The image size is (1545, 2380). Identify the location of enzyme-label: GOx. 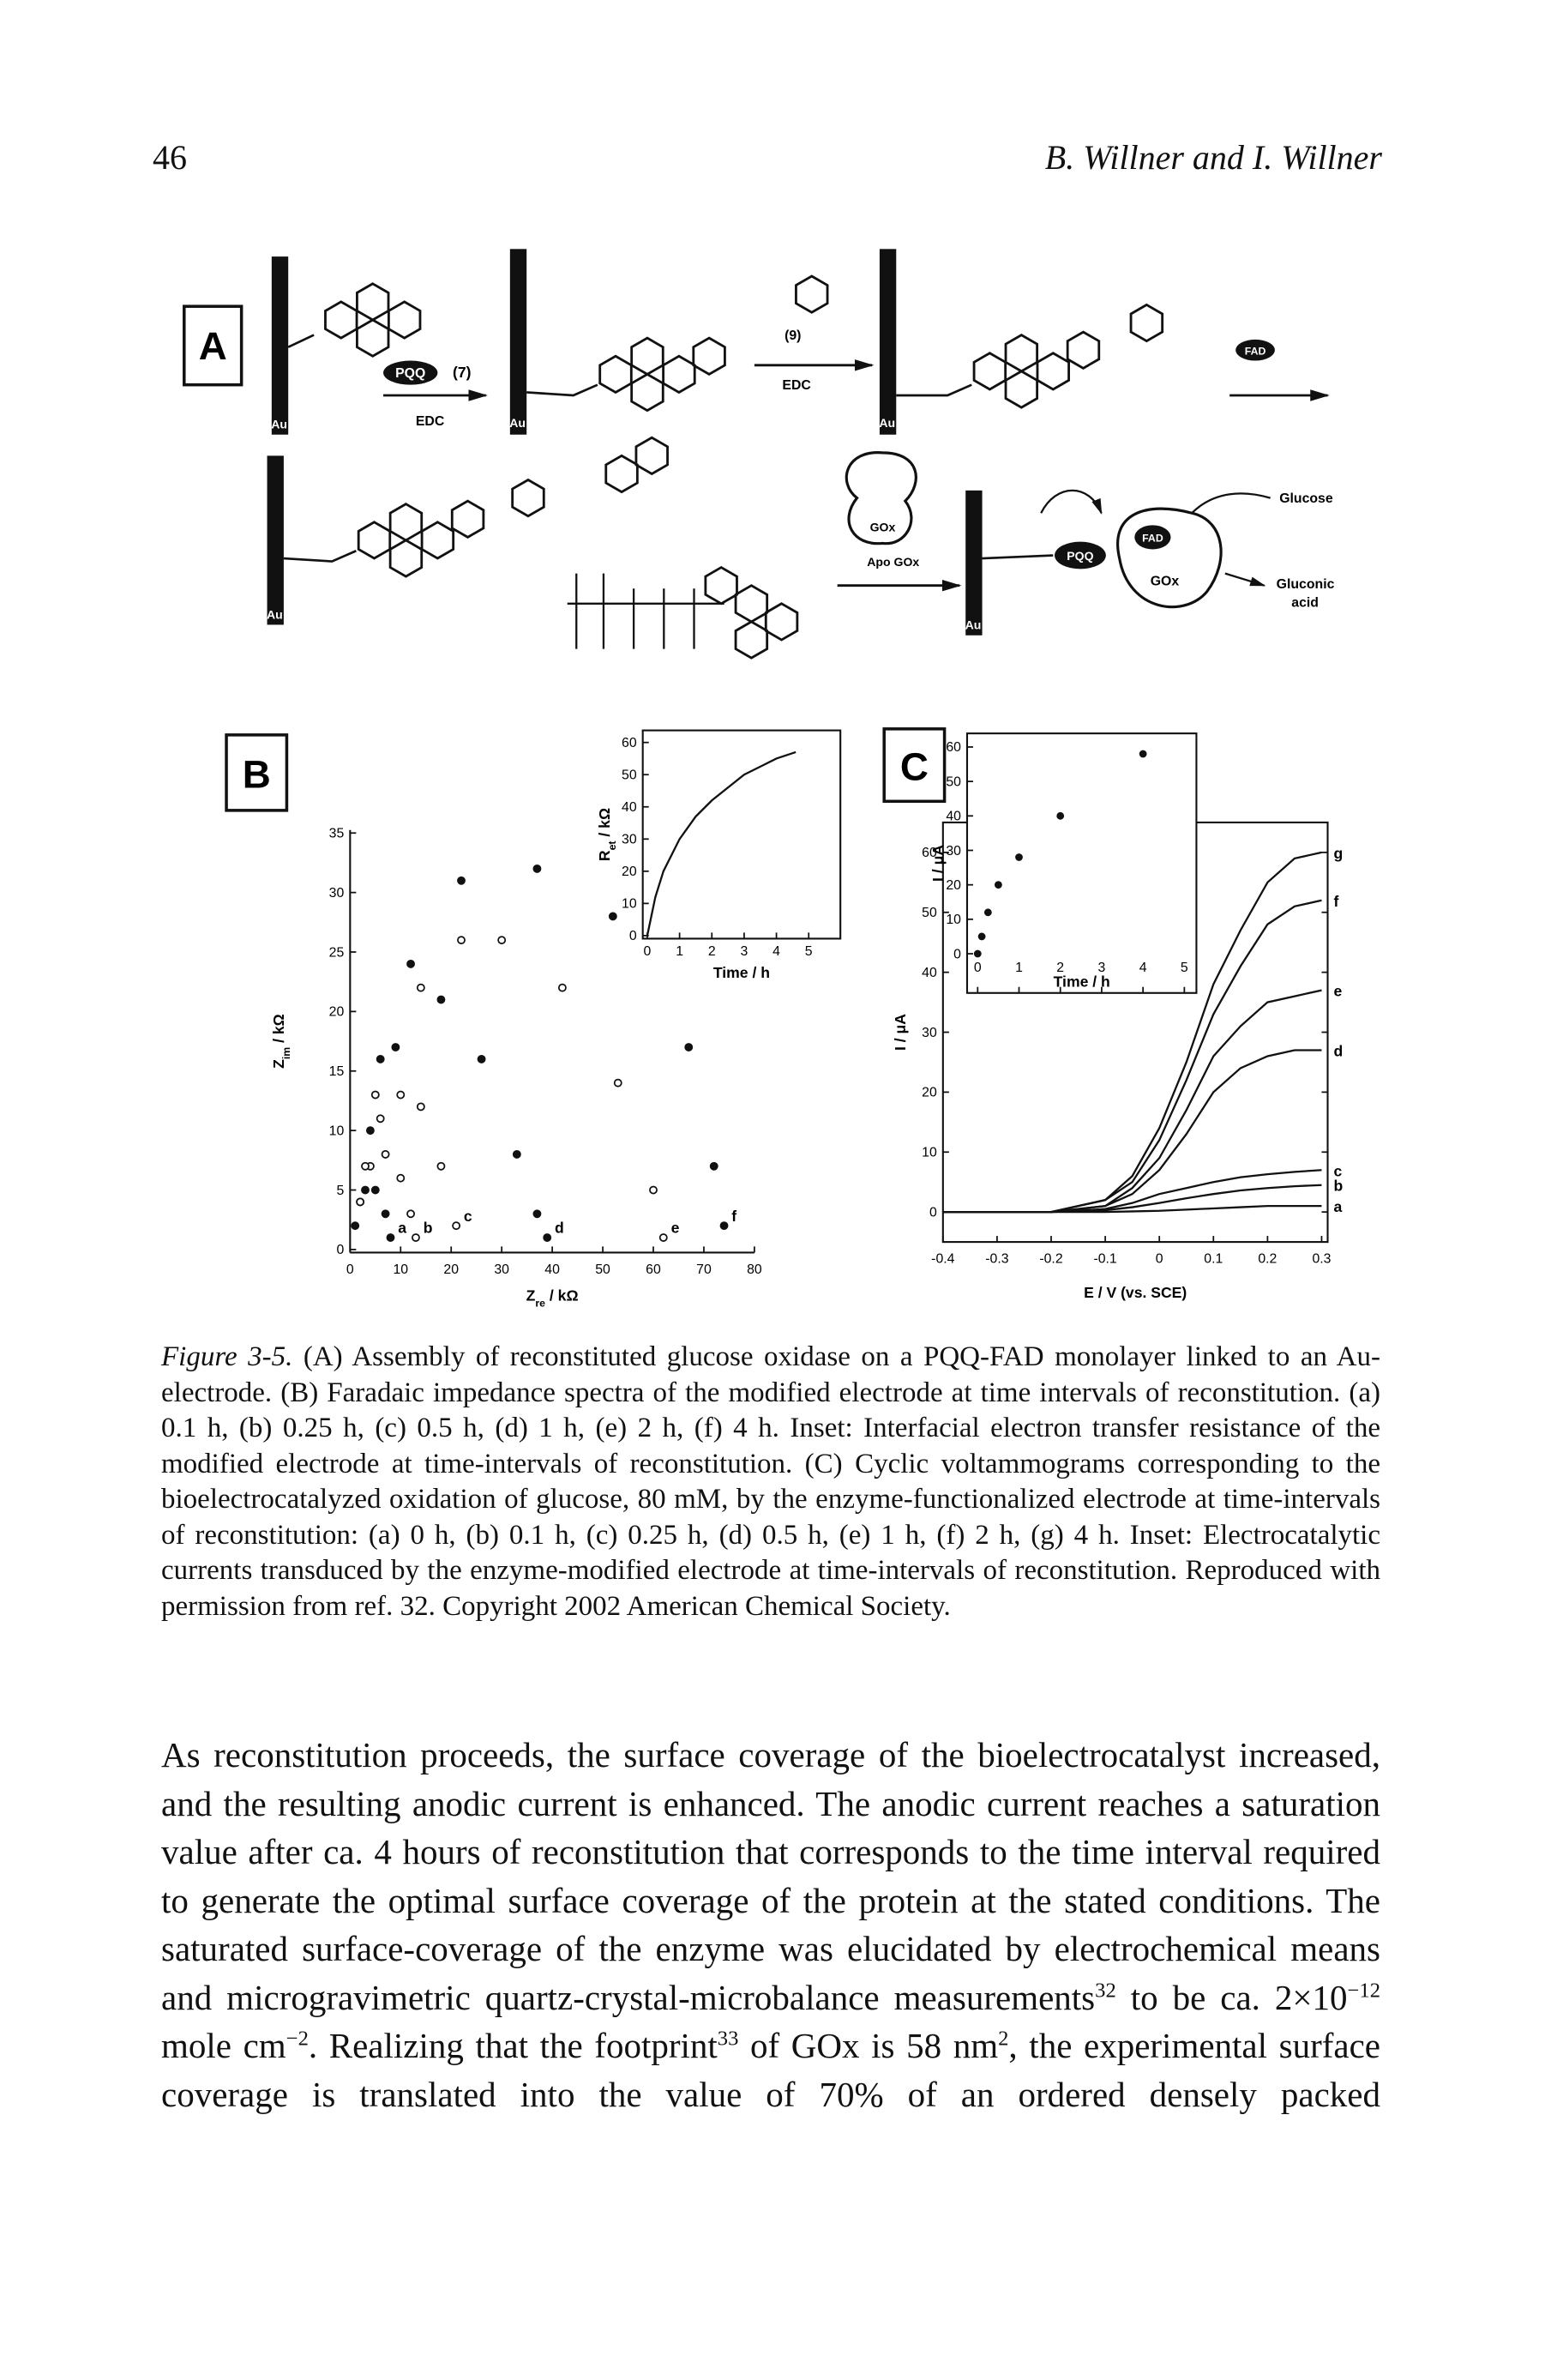
(1165, 582).